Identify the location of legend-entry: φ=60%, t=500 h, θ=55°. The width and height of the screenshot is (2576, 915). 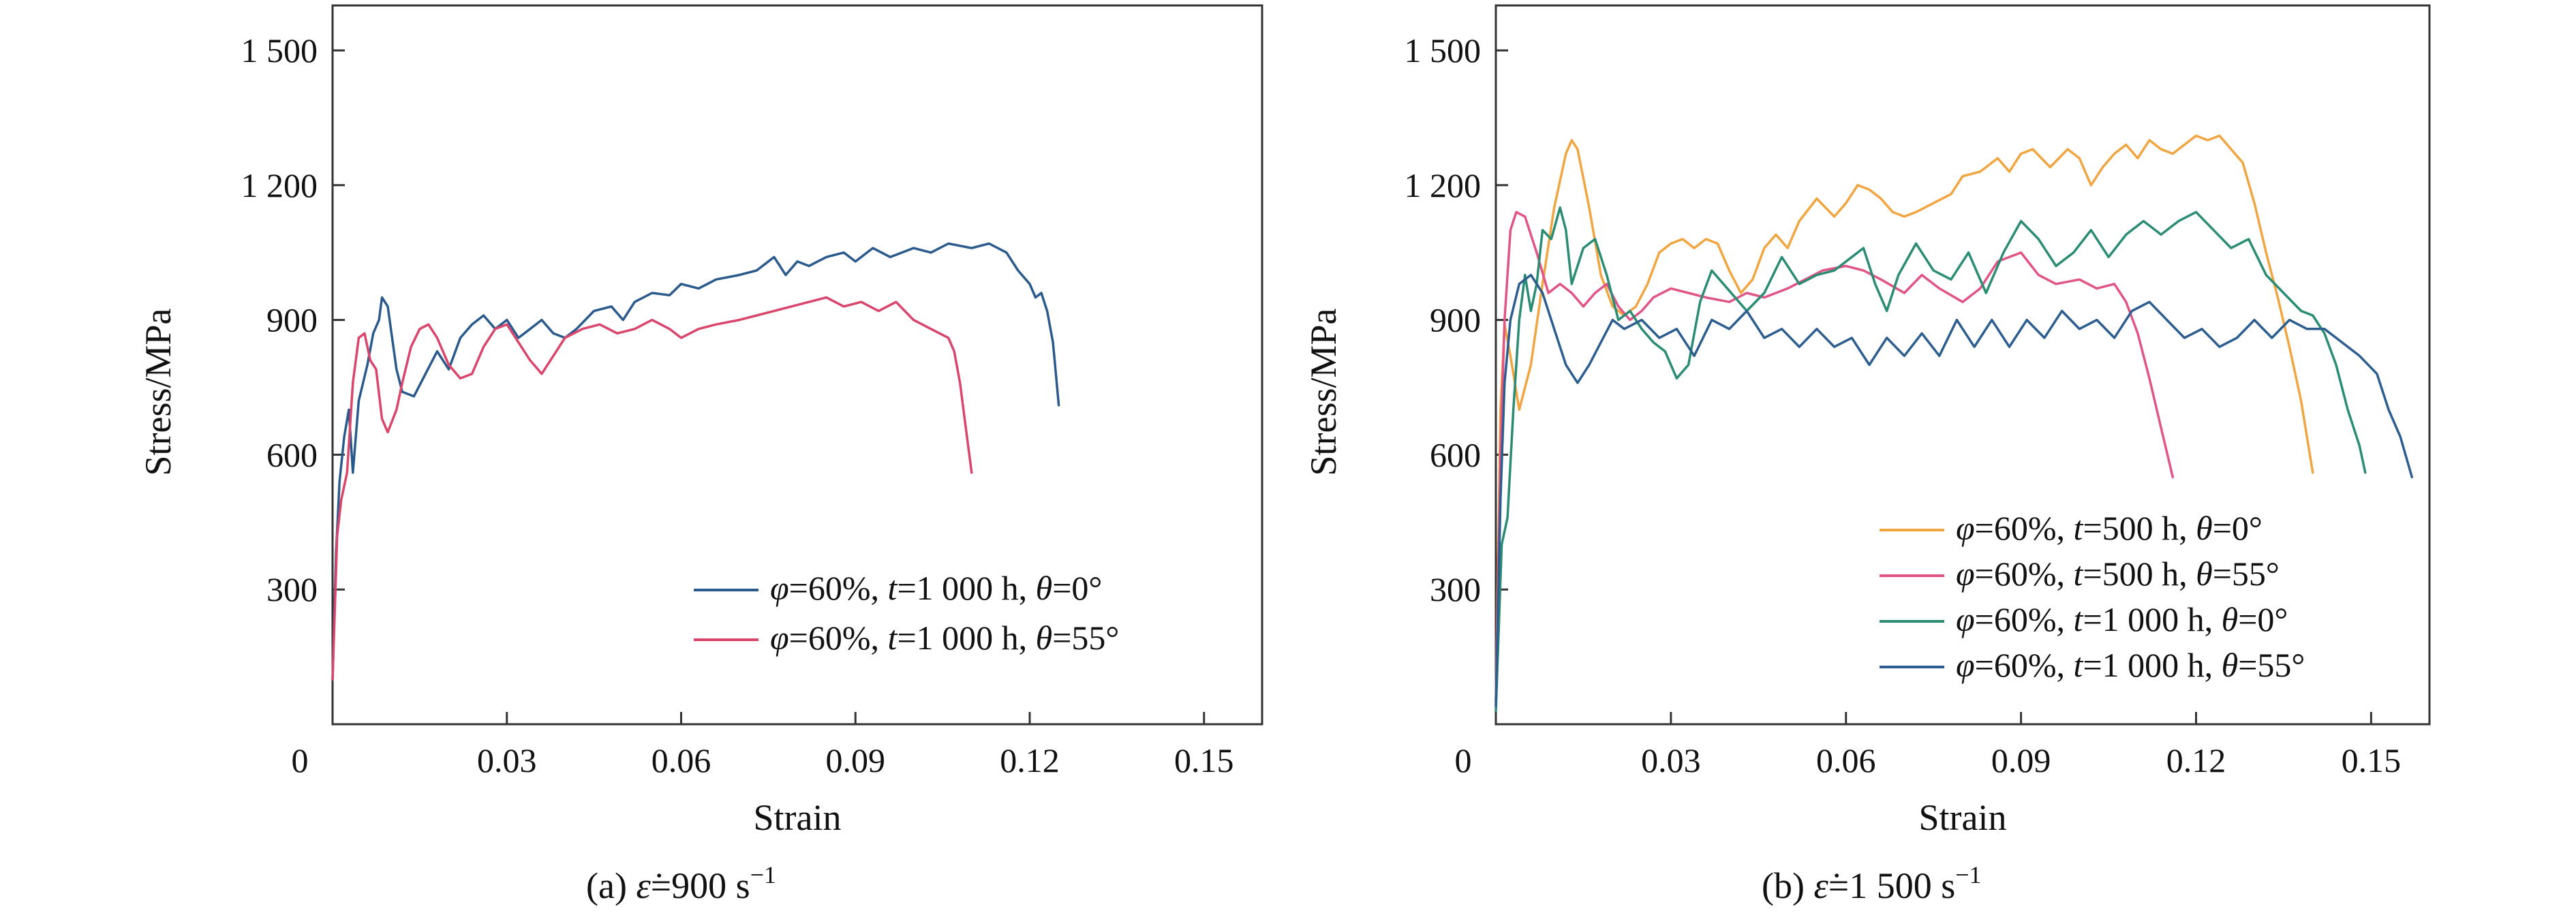
(2118, 574).